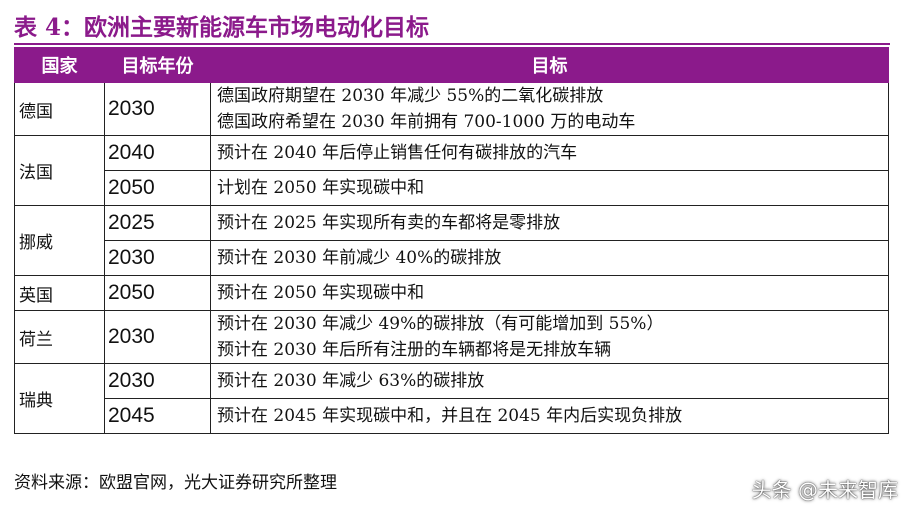 The width and height of the screenshot is (910, 510). Describe the element at coordinates (549, 381) in the screenshot. I see `target-cell: 预计在 2030 年减少 63%的碳排放` at that location.